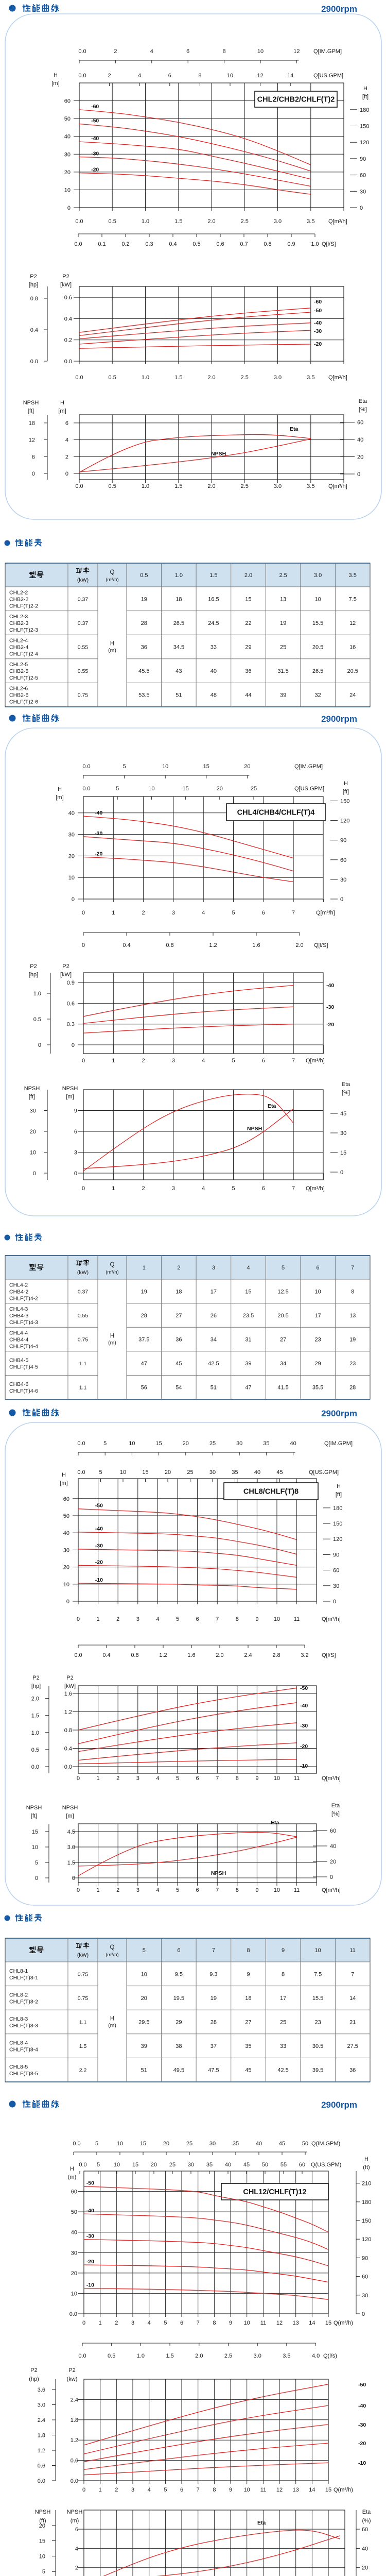 Image resolution: width=386 pixels, height=2576 pixels. What do you see at coordinates (68, 298) in the screenshot?
I see `svg-text: 0.6` at bounding box center [68, 298].